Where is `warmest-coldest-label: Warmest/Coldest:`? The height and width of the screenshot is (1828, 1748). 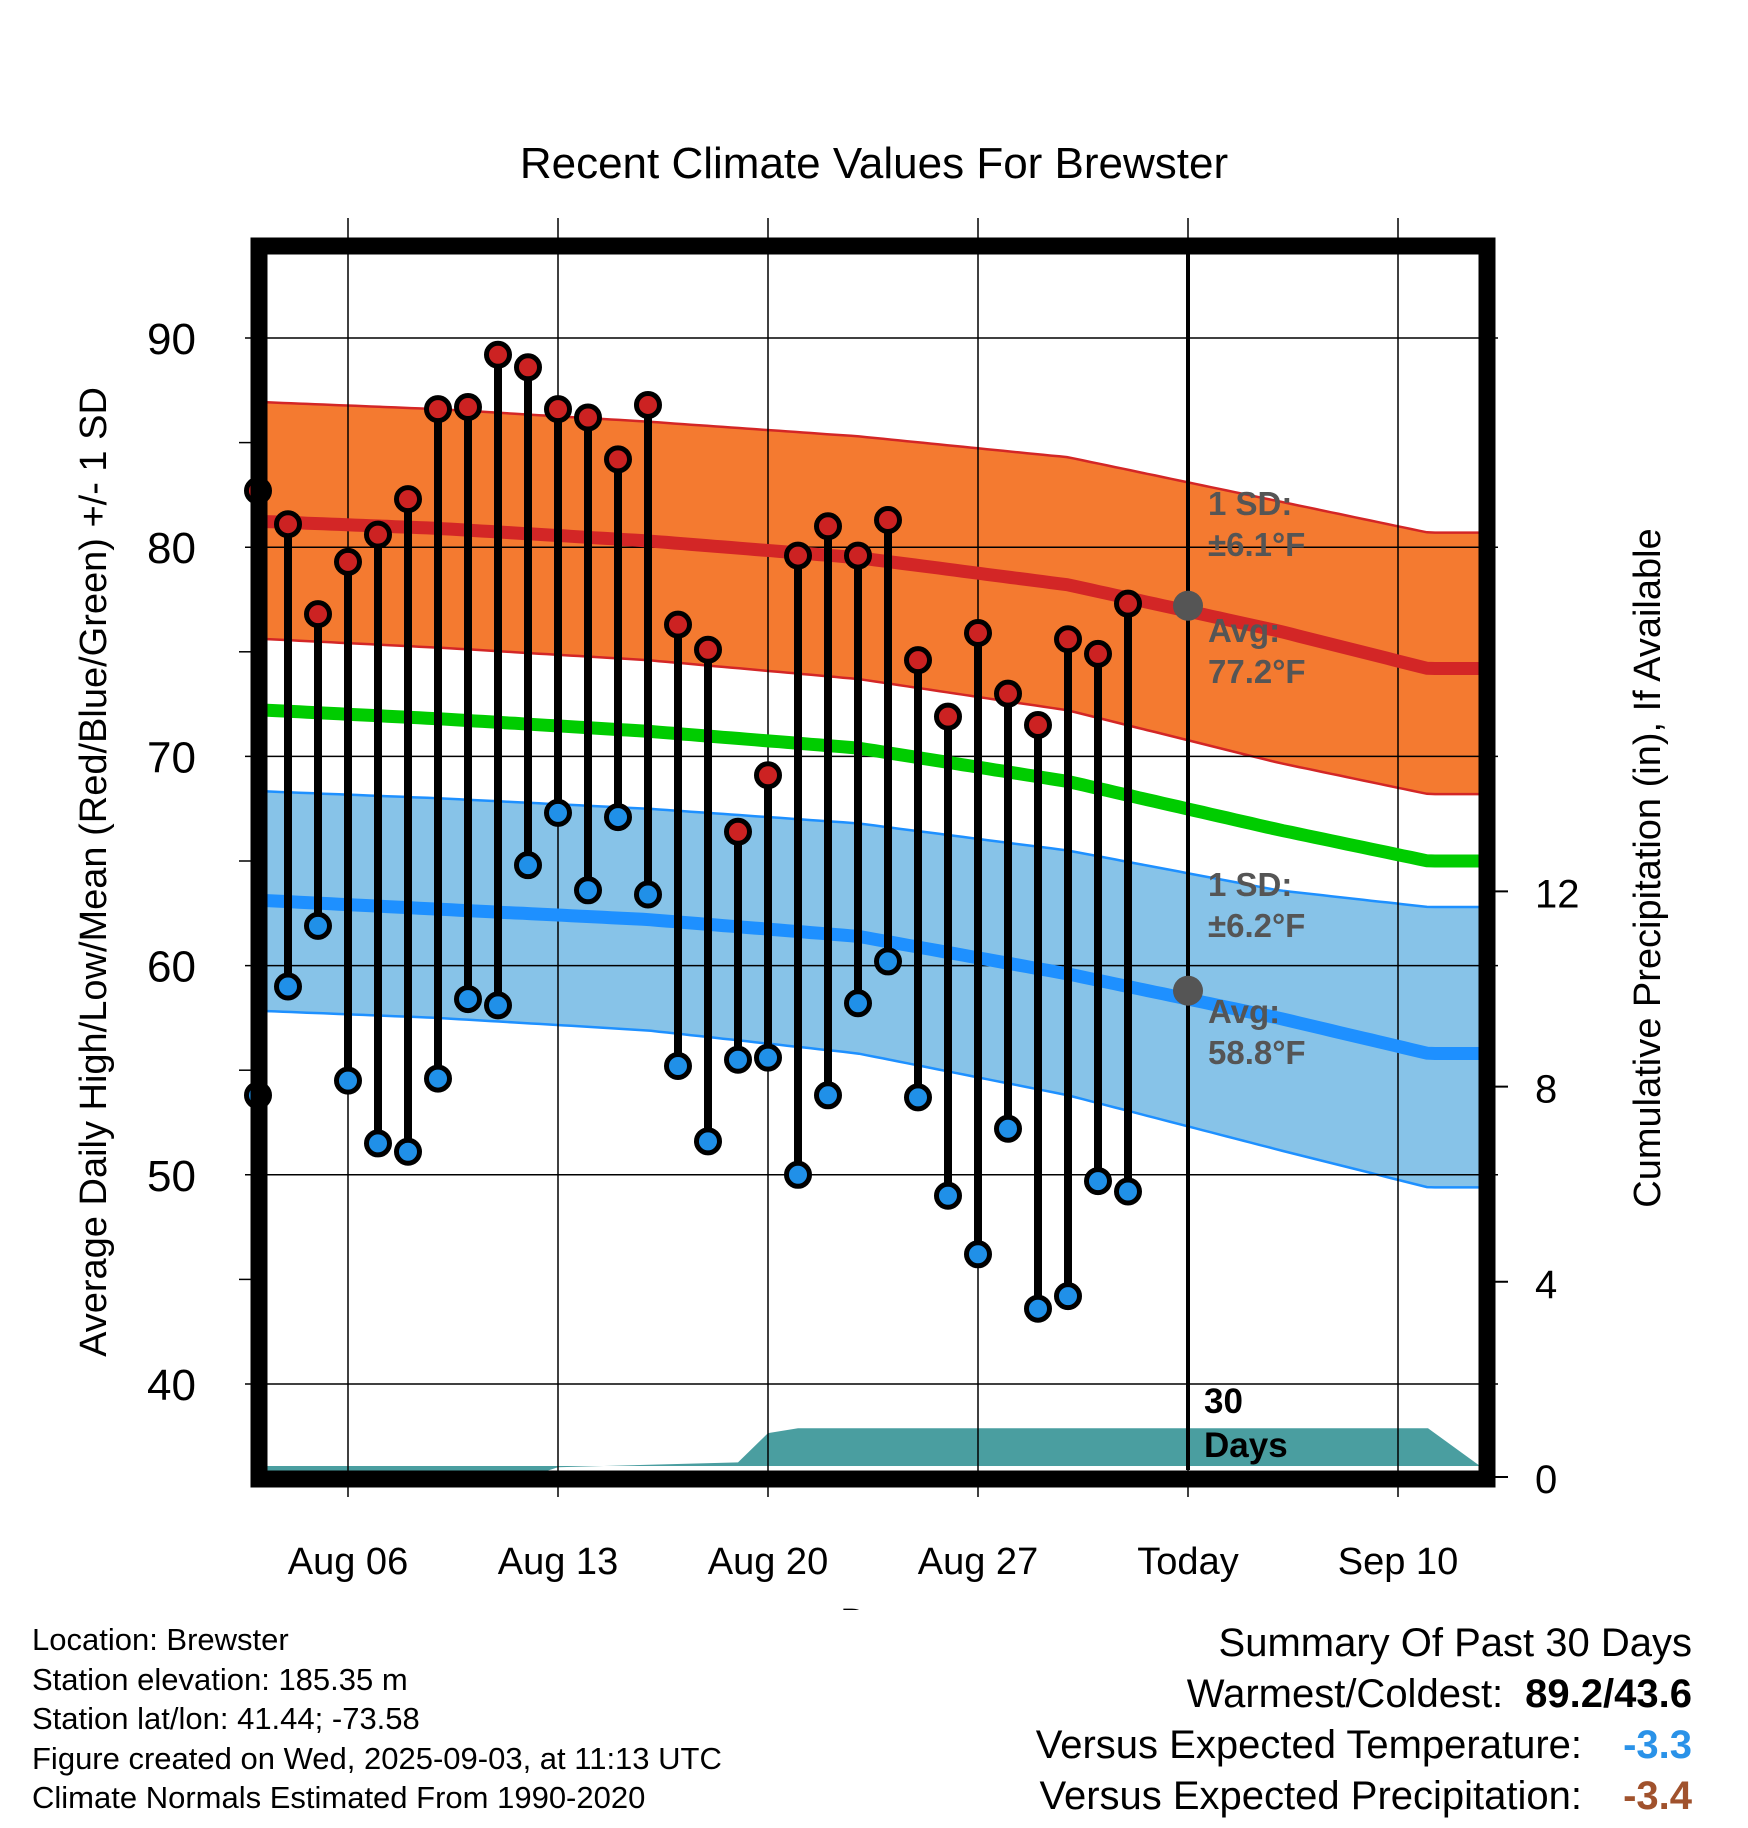
warmest-coldest-label: Warmest/Coldest: is located at coordinates (1345, 1694).